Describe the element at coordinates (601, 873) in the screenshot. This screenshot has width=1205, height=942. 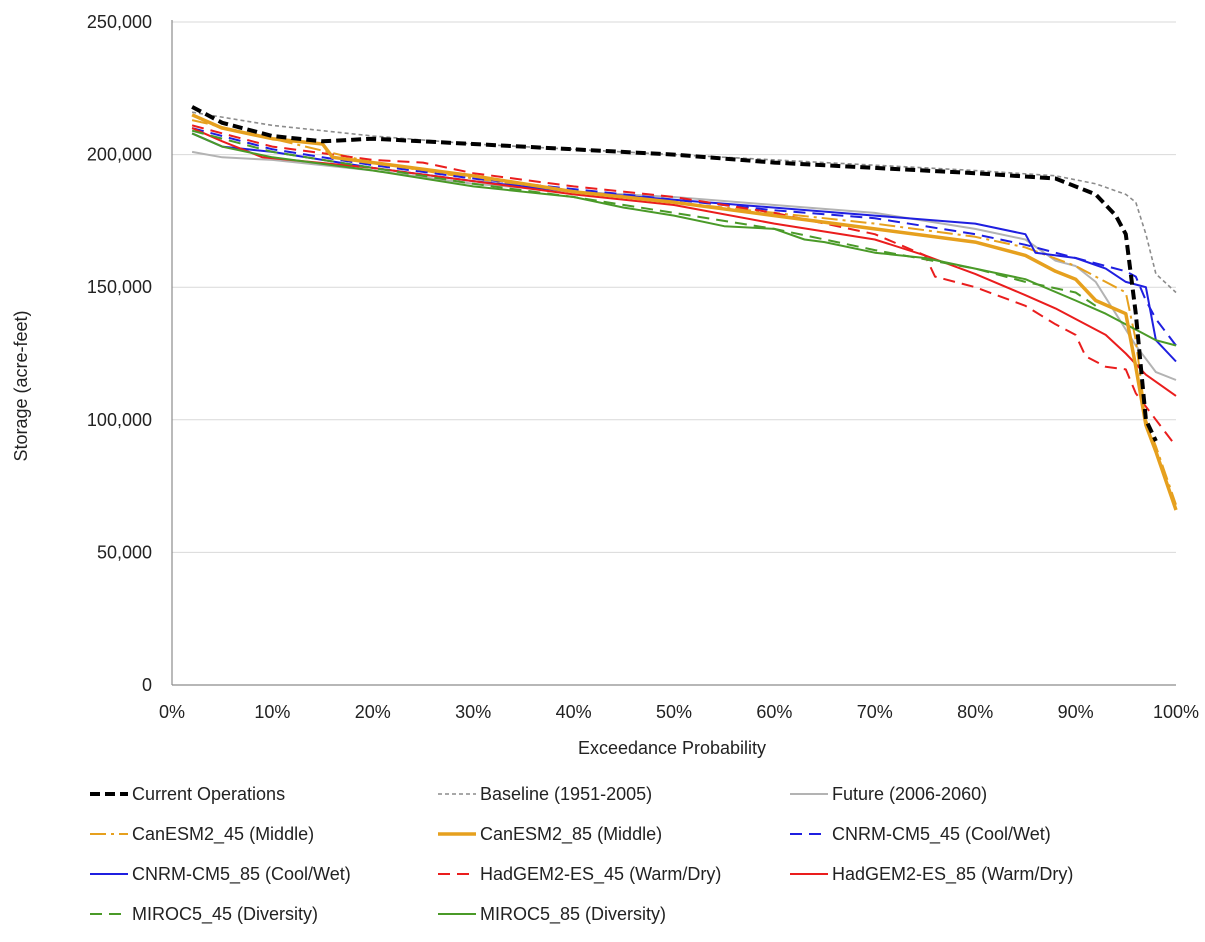
I see `legend-label: HadGEM2-ES_45 (Warm/Dry)` at that location.